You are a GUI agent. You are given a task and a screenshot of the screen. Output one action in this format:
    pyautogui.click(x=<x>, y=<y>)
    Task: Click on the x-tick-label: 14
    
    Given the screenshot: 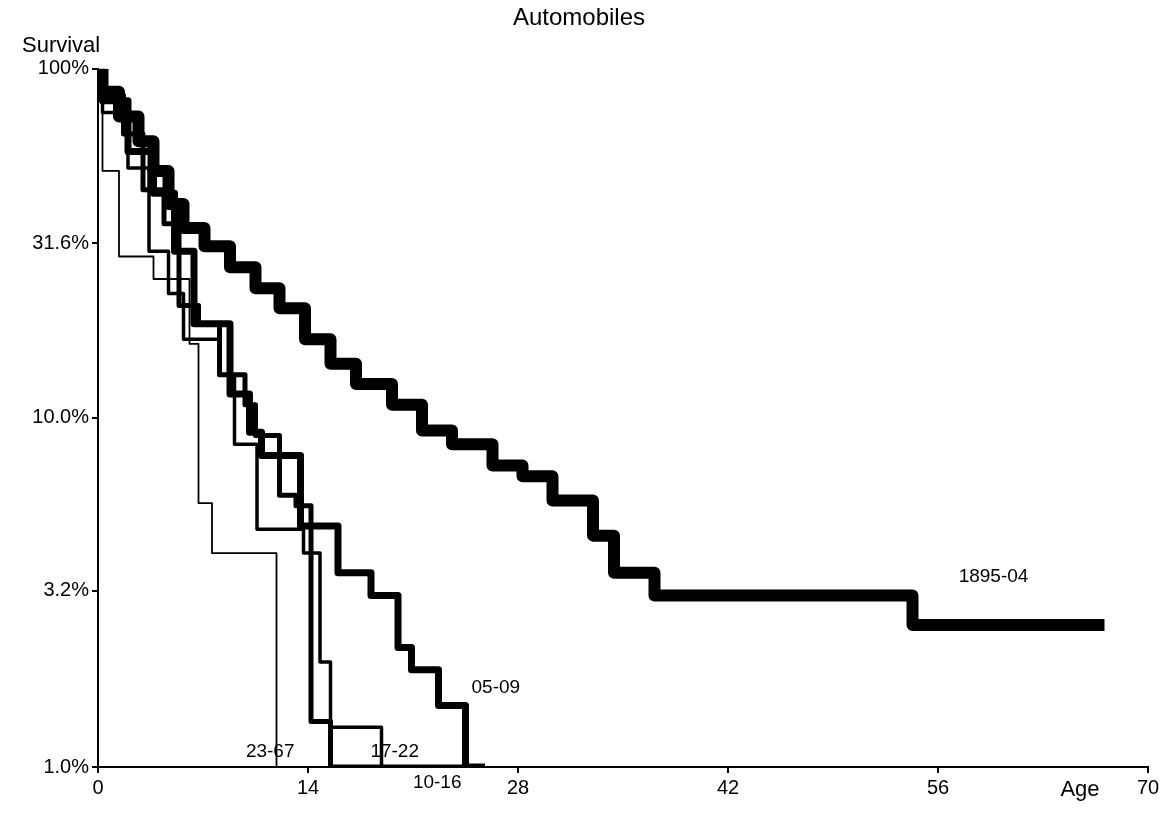 What is the action you would take?
    pyautogui.click(x=308, y=786)
    